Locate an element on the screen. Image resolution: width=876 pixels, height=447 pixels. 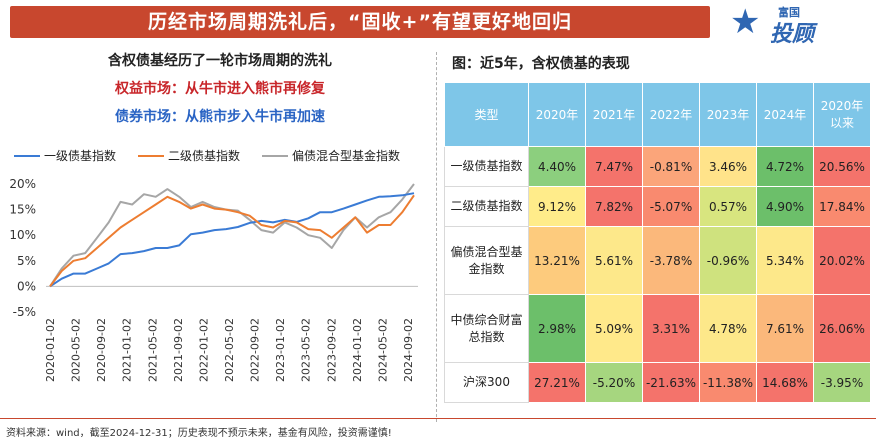
table-cell: 7.47% is located at coordinates (614, 166).